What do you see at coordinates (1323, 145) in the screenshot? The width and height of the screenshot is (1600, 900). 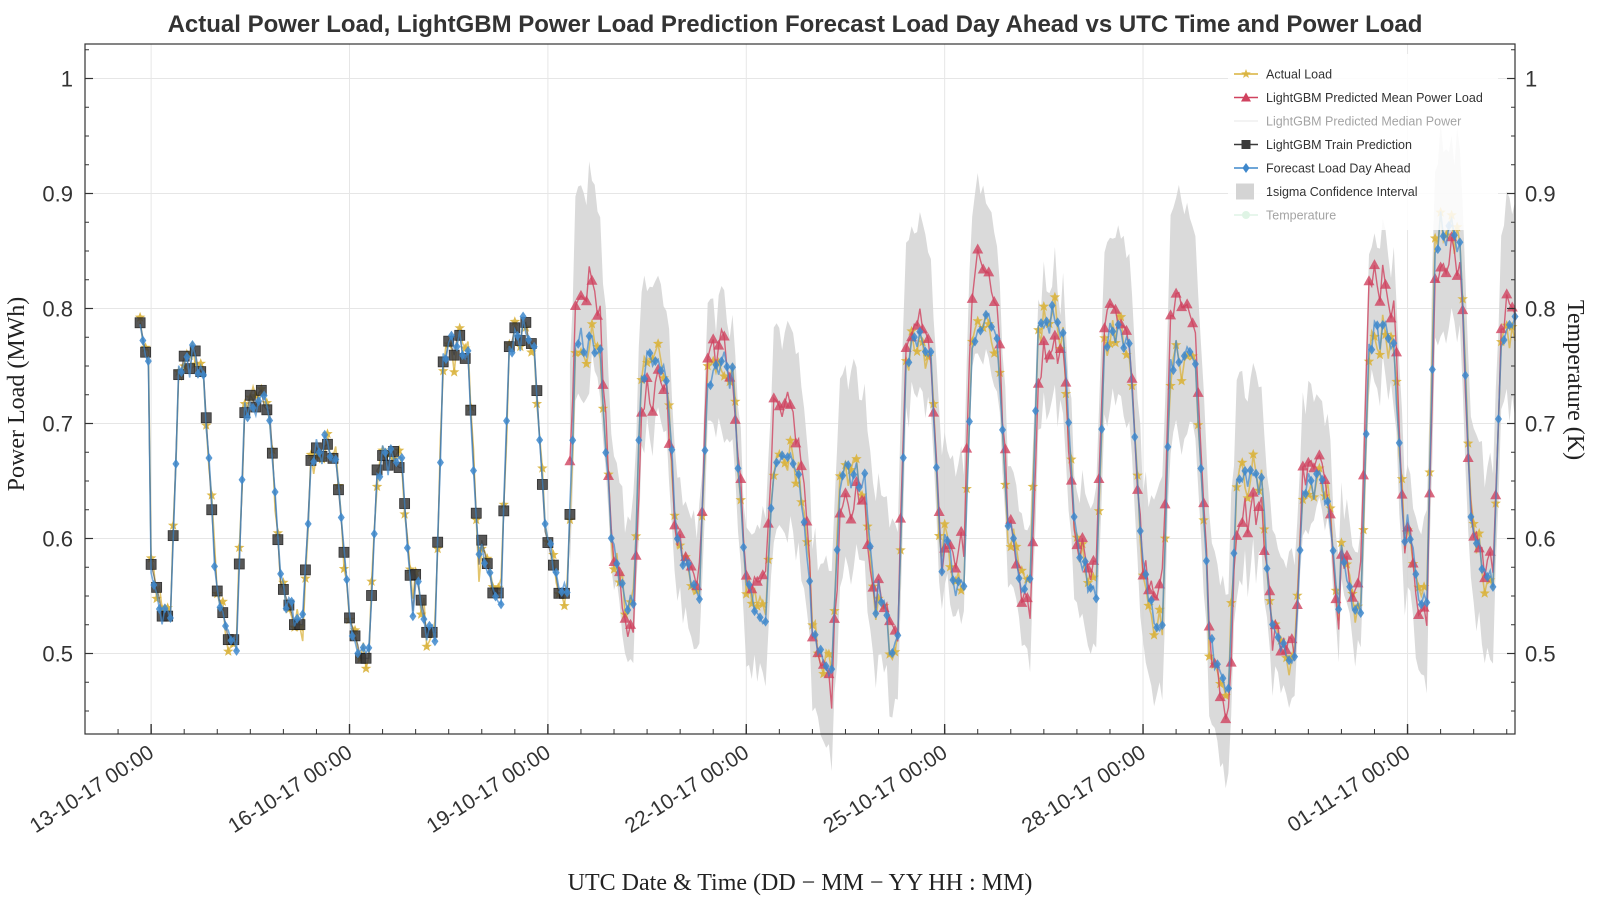 I see `legend-entry: LightGBM Train Prediction` at bounding box center [1323, 145].